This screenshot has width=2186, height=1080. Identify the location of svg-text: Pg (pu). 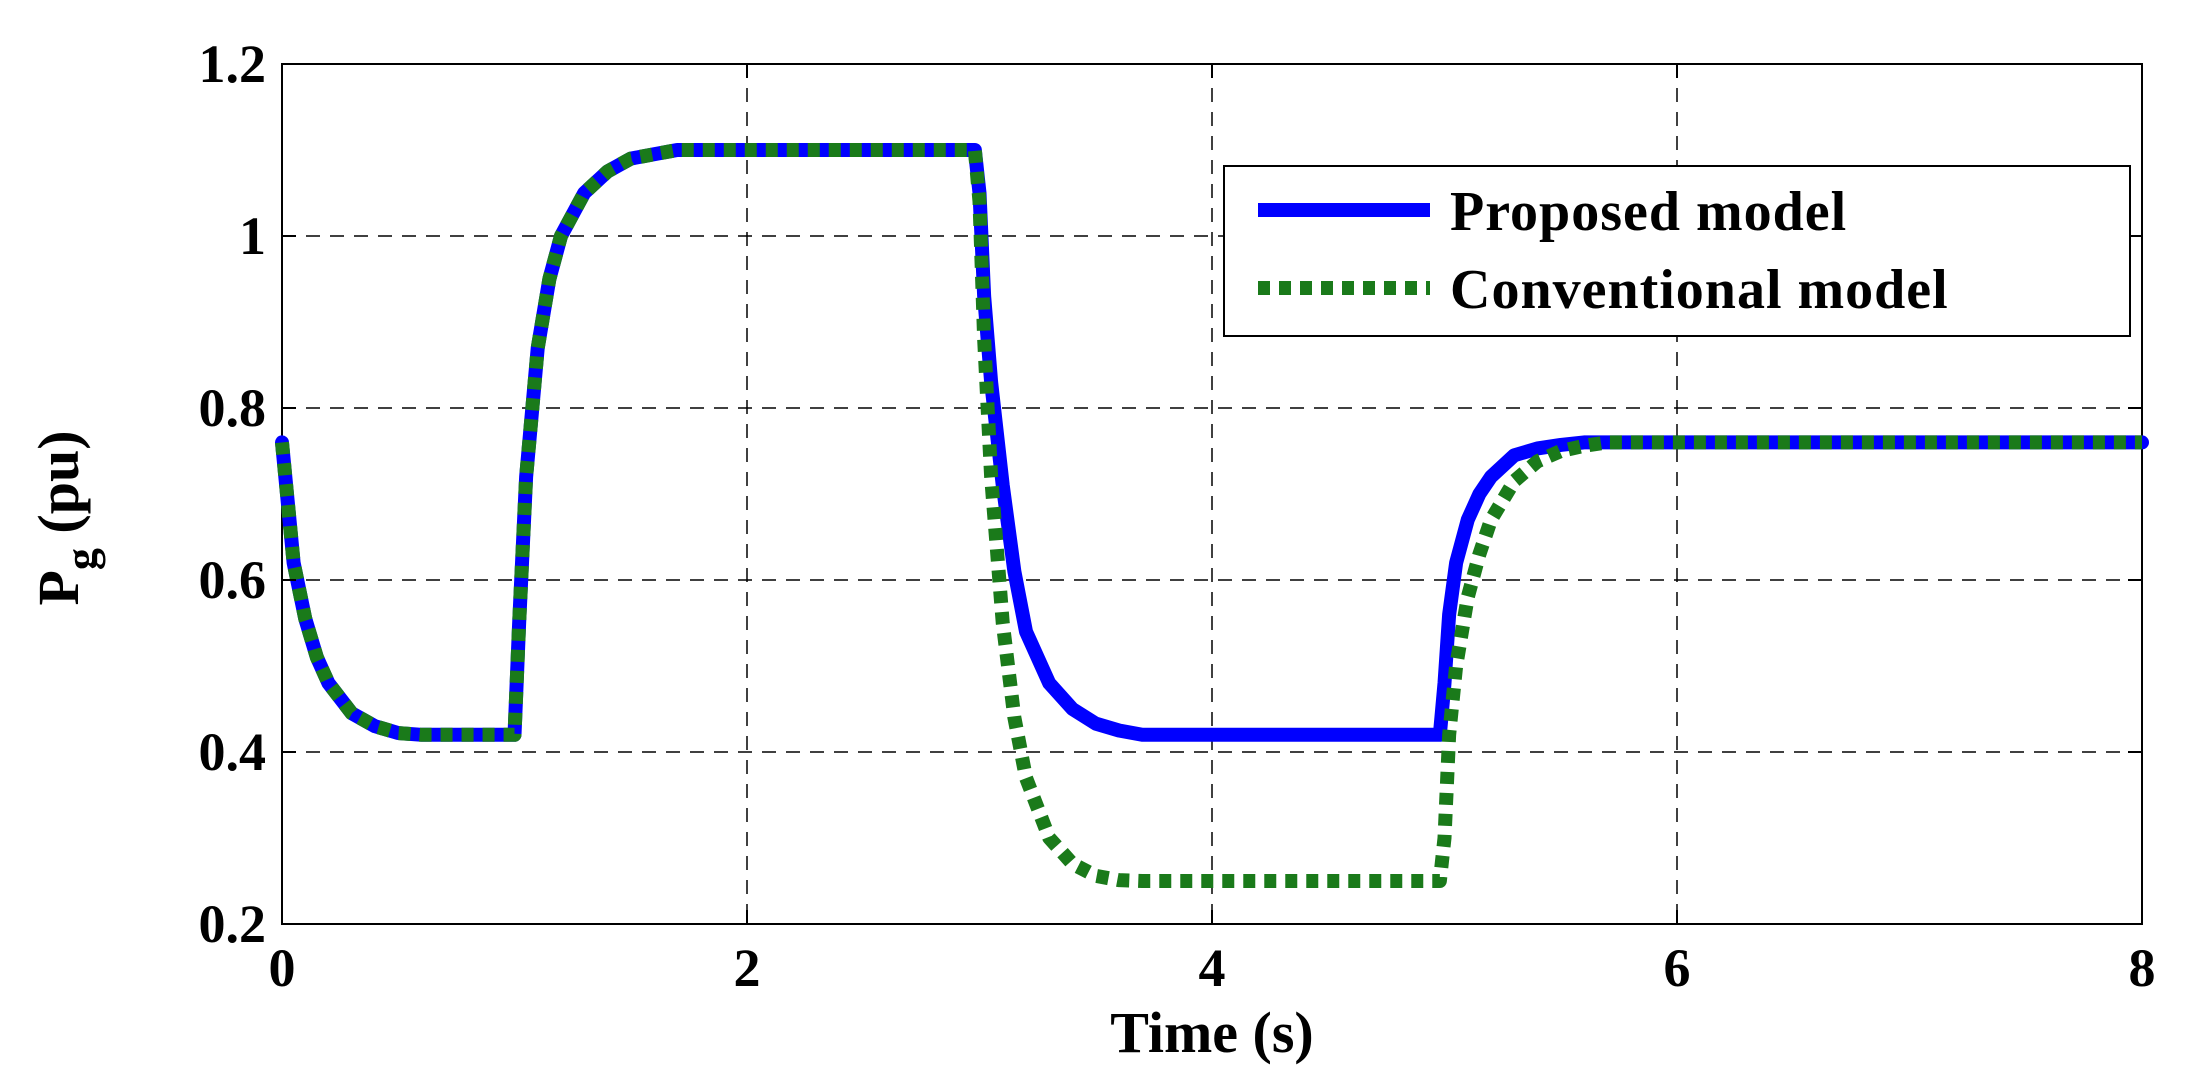
(66, 517).